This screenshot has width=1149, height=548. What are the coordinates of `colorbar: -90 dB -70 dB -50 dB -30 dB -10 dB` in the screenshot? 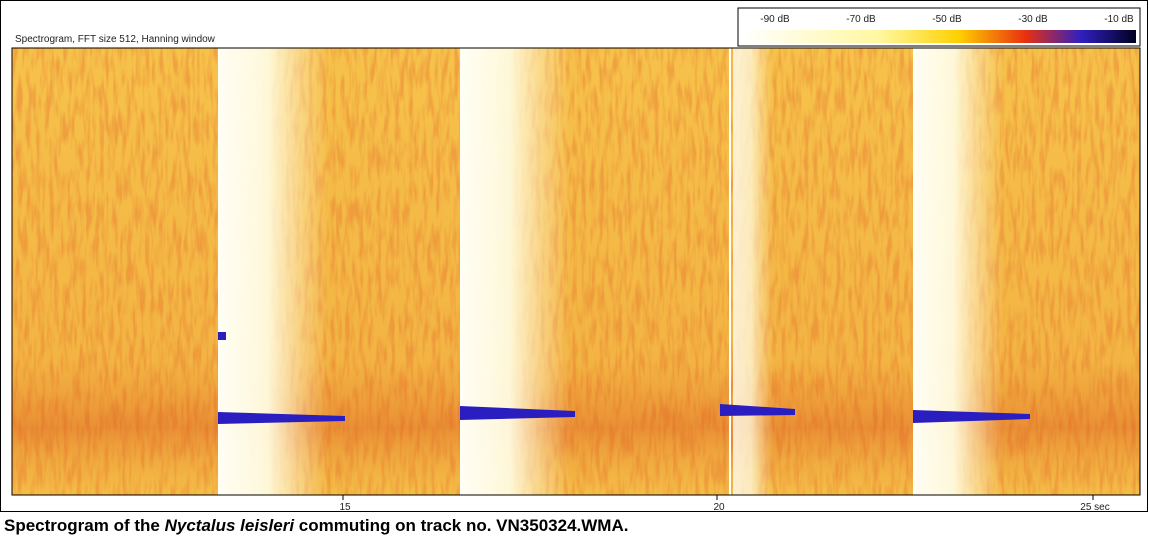 It's located at (939, 27).